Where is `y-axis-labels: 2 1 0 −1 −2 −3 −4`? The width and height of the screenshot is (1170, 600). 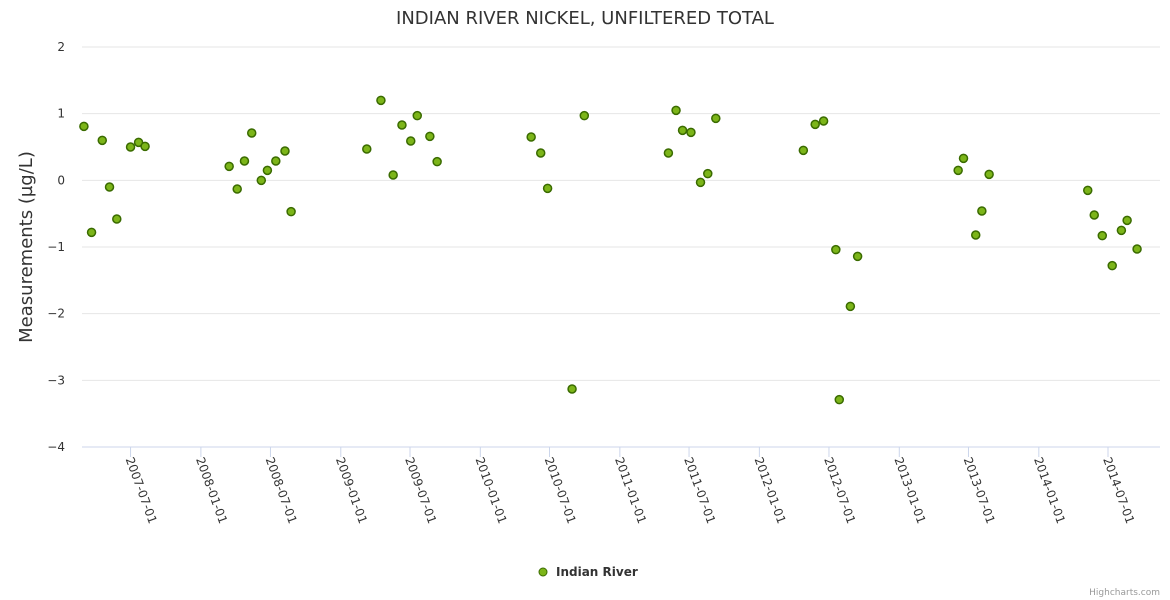 y-axis-labels: 2 1 0 −1 −2 −3 −4 is located at coordinates (56, 247).